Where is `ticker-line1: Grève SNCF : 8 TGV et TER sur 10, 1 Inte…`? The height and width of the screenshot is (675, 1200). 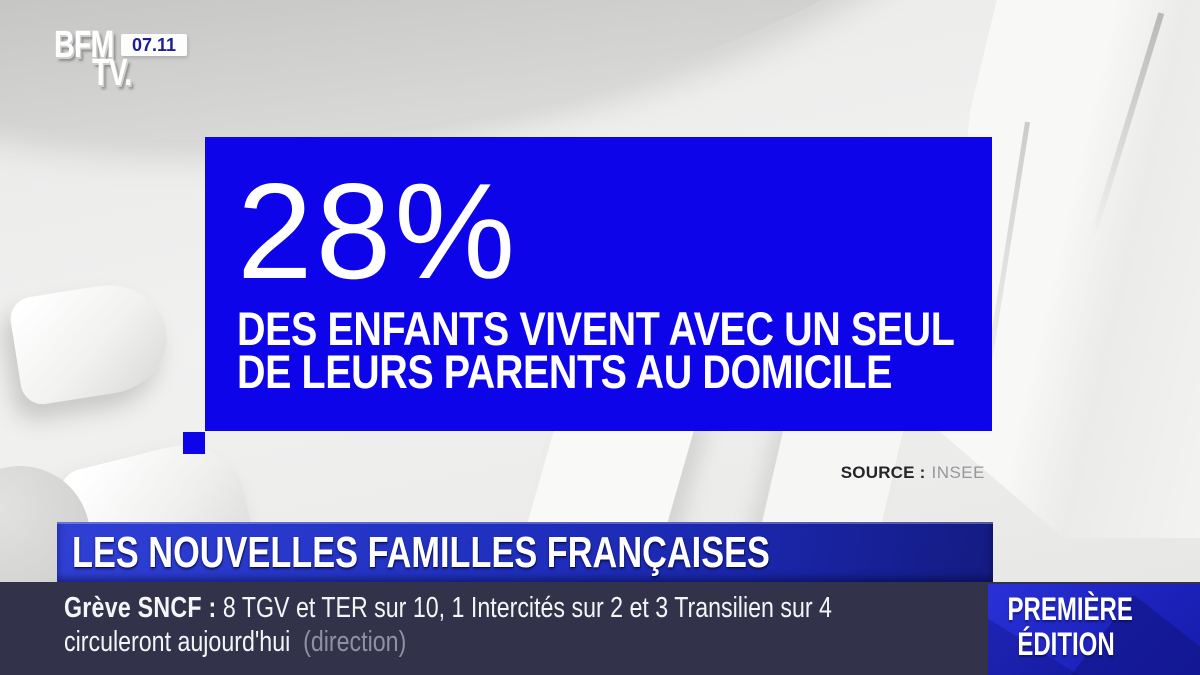
ticker-line1: Grève SNCF : 8 TGV et TER sur 10, 1 Inte… is located at coordinates (448, 608).